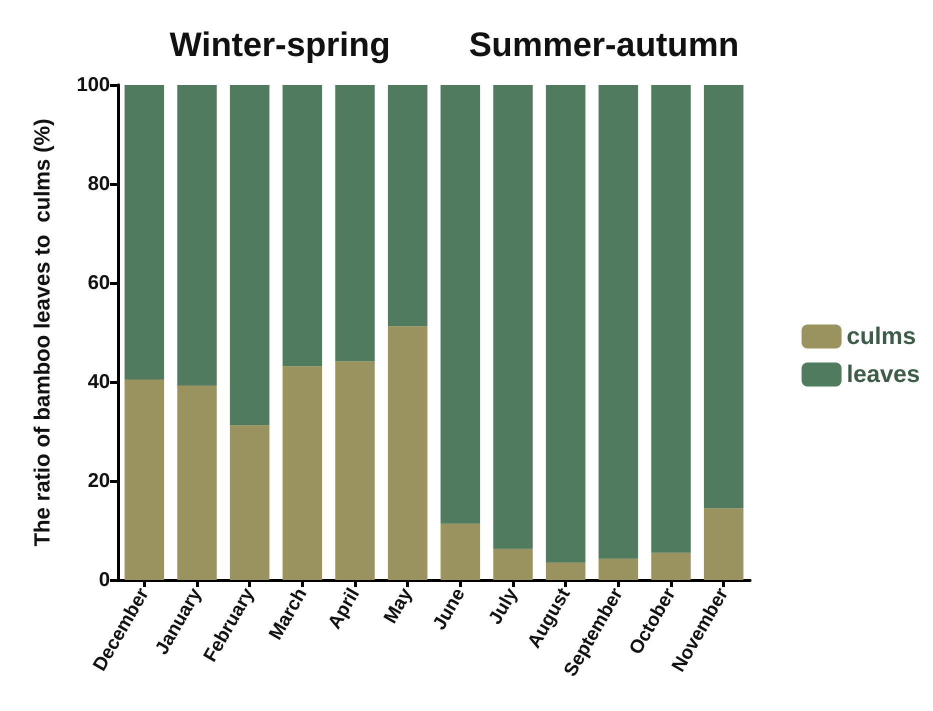 The width and height of the screenshot is (933, 711). Describe the element at coordinates (104, 580) in the screenshot. I see `y-tick-label: 0` at that location.